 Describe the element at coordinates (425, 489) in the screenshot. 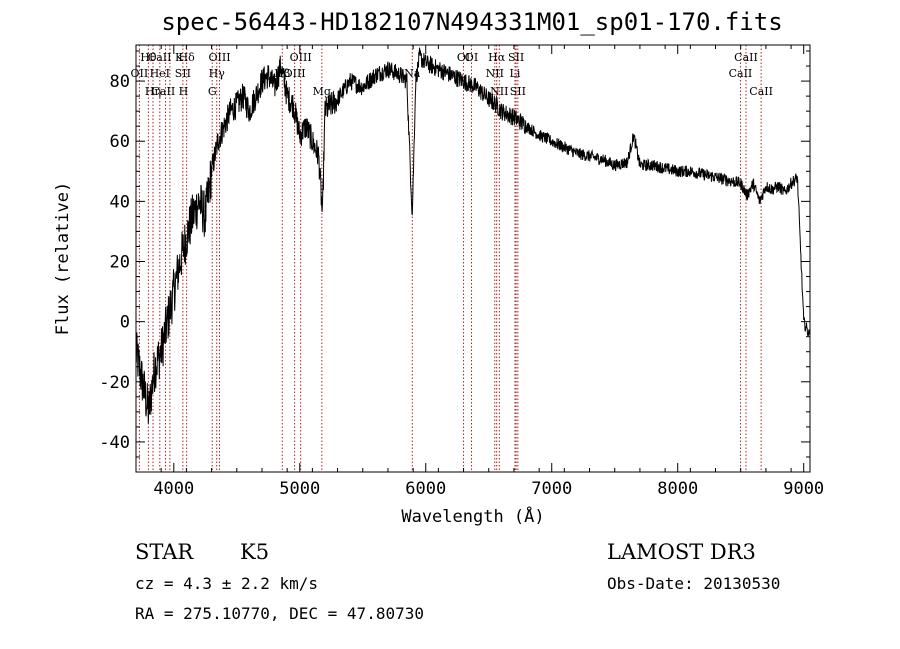

I see `x-tick-label: 6000` at that location.